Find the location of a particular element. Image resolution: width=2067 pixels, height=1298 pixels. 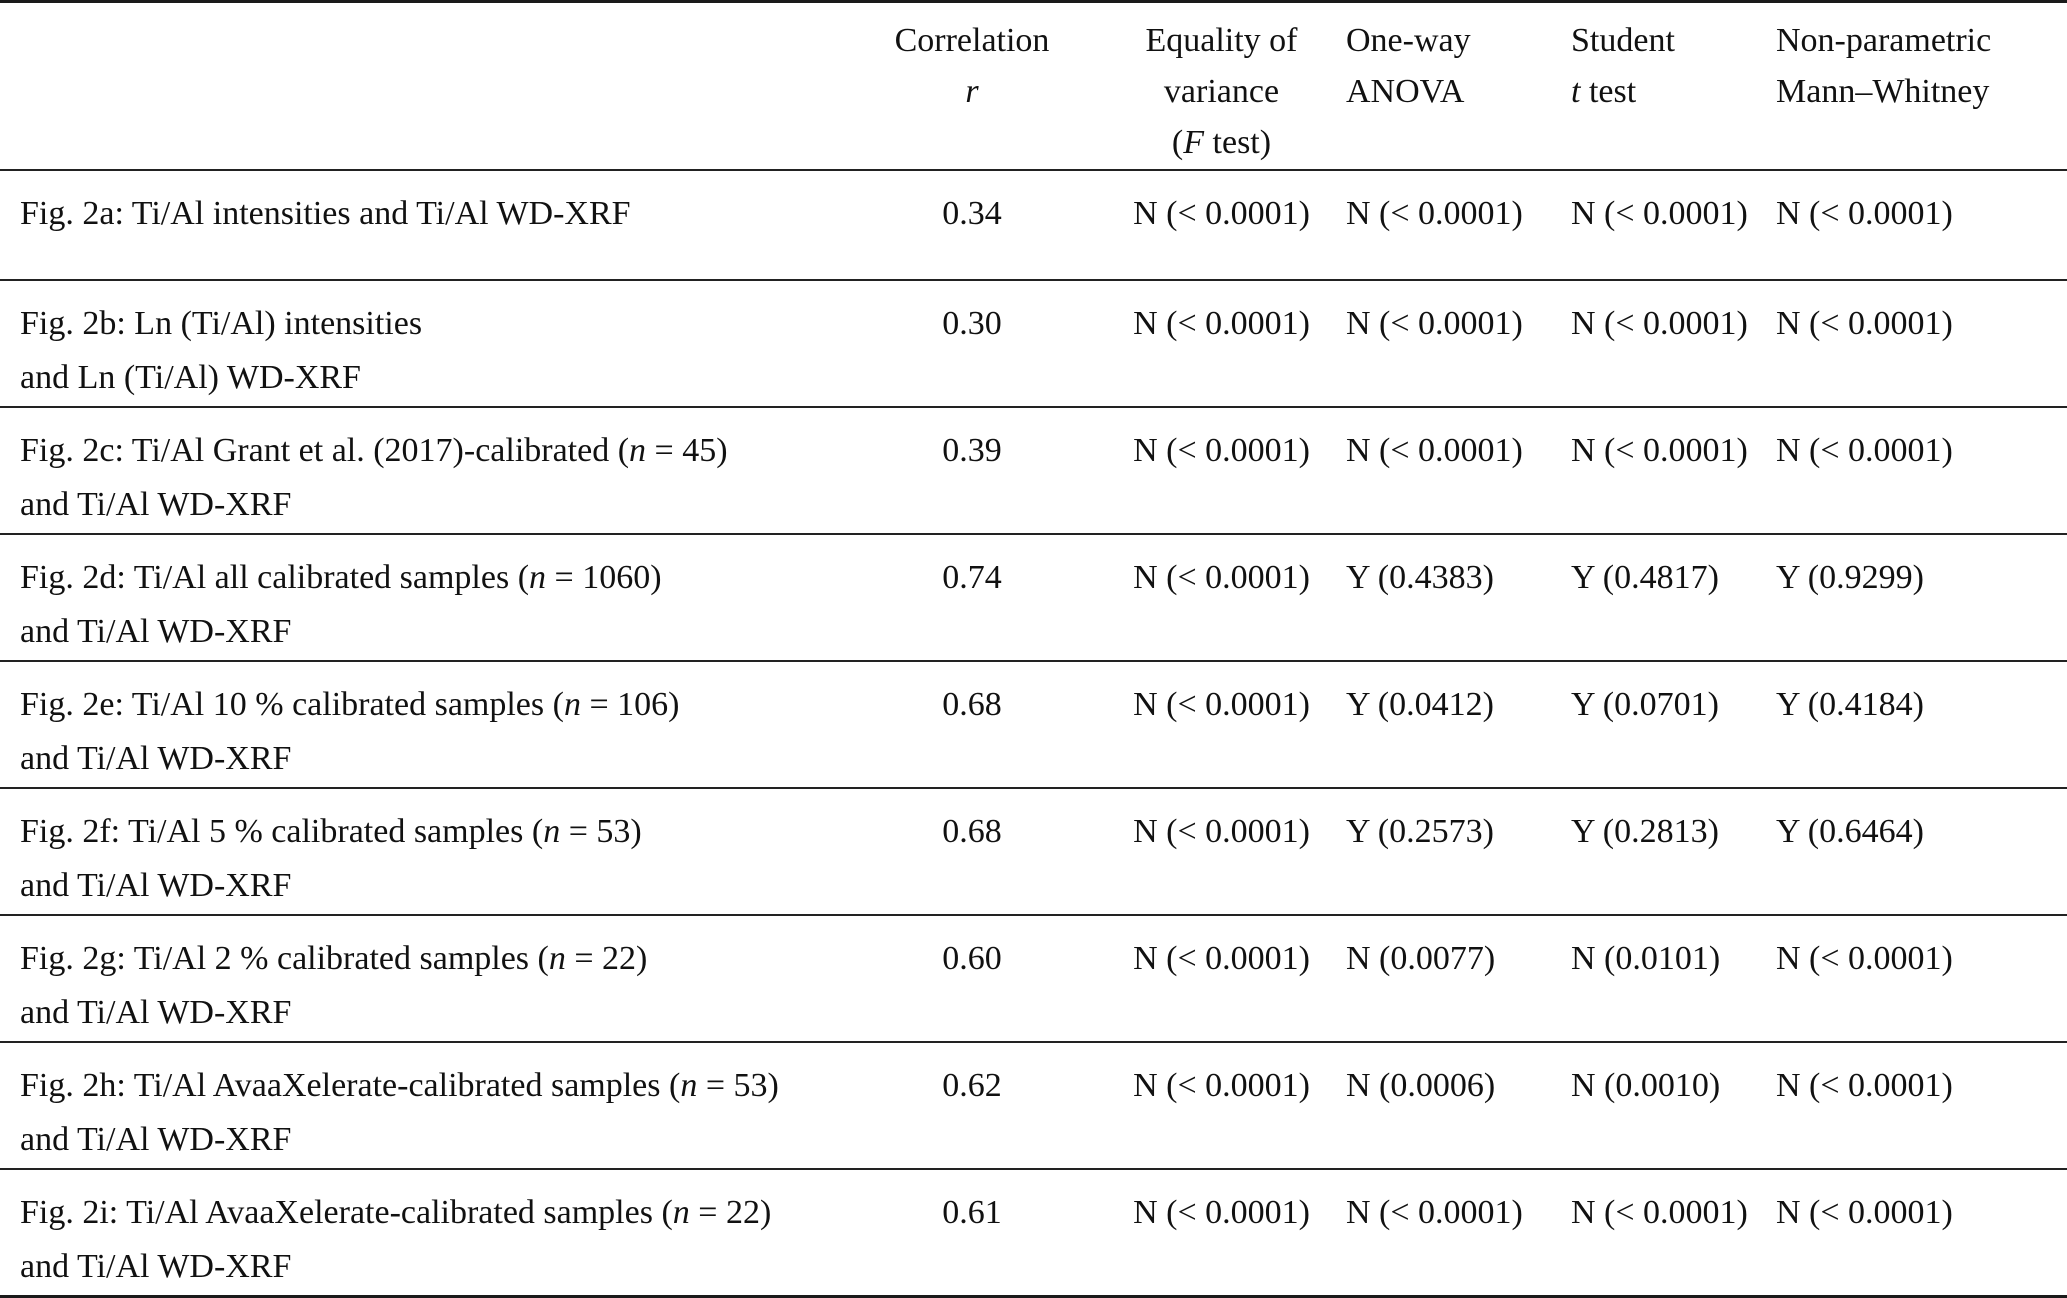

mann-whitney-value: Y (0.9299) is located at coordinates (1850, 577).